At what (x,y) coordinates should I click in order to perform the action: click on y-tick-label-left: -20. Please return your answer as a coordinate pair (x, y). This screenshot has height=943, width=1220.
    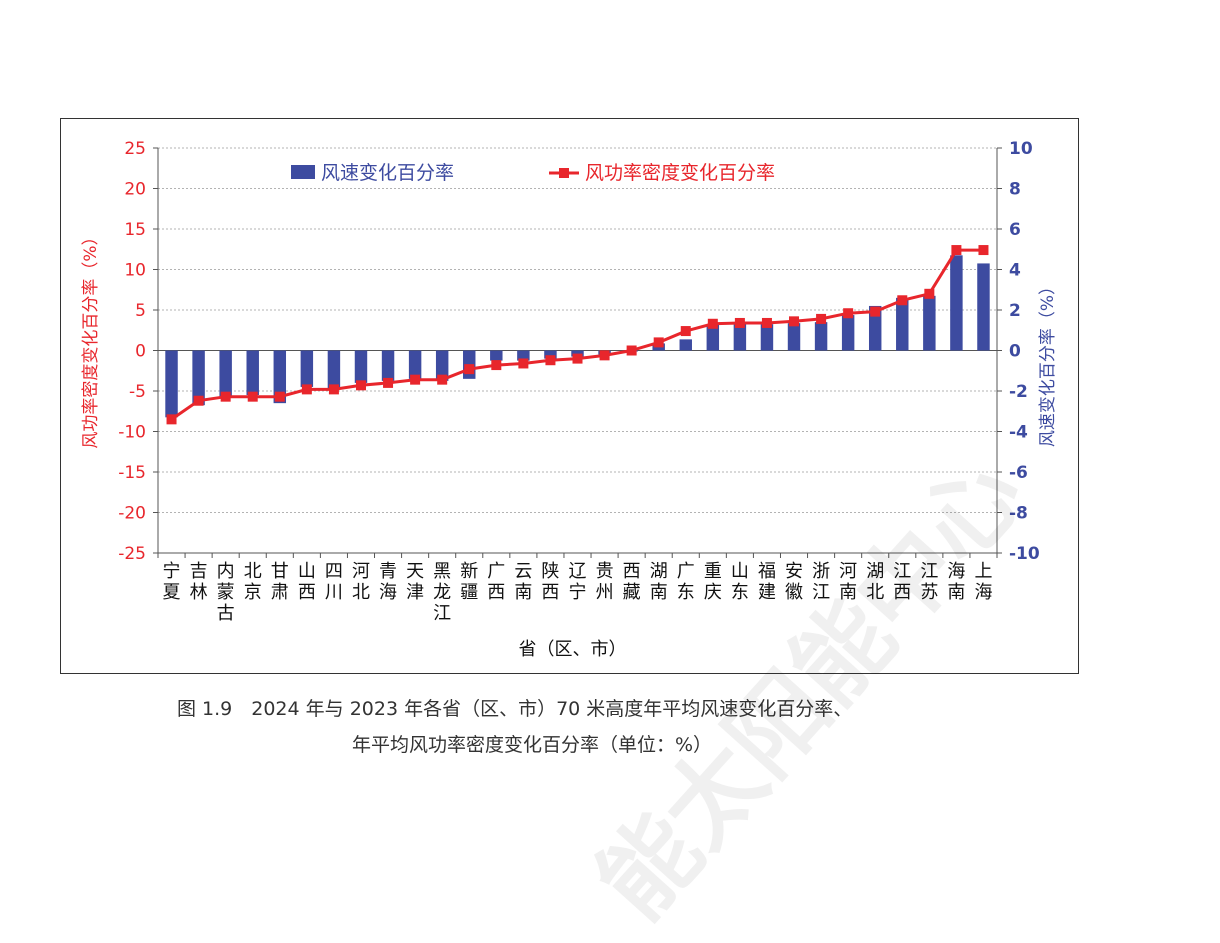
    Looking at the image, I should click on (132, 514).